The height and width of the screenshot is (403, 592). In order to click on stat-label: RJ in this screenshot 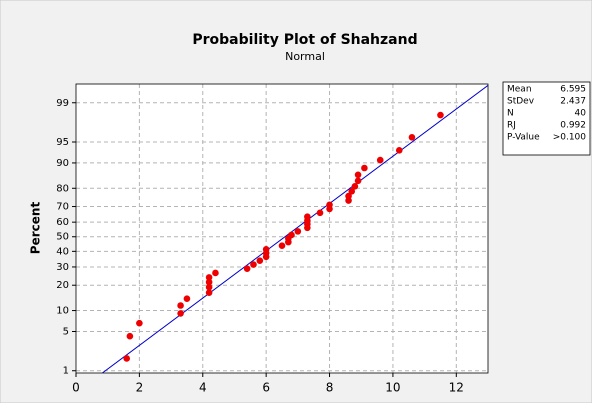, I will do `click(511, 126)`.